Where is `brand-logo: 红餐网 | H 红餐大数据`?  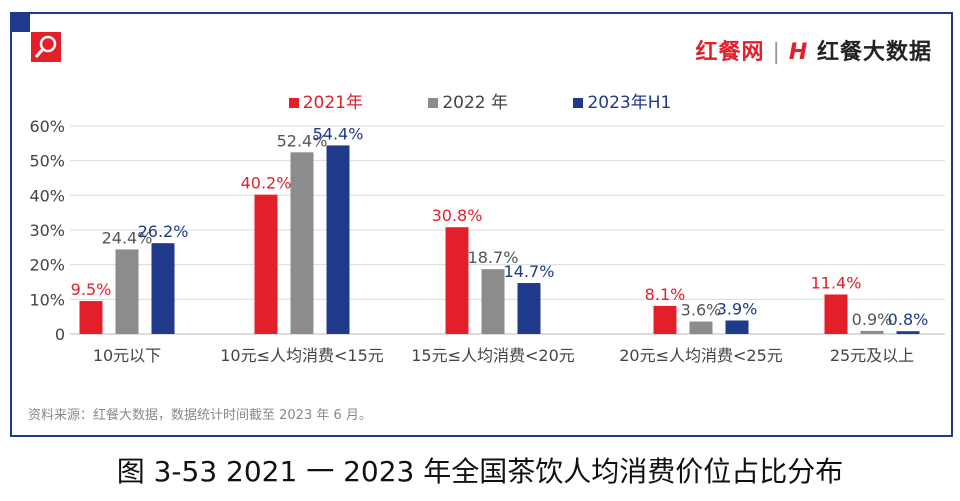 brand-logo: 红餐网 | H 红餐大数据 is located at coordinates (813, 52).